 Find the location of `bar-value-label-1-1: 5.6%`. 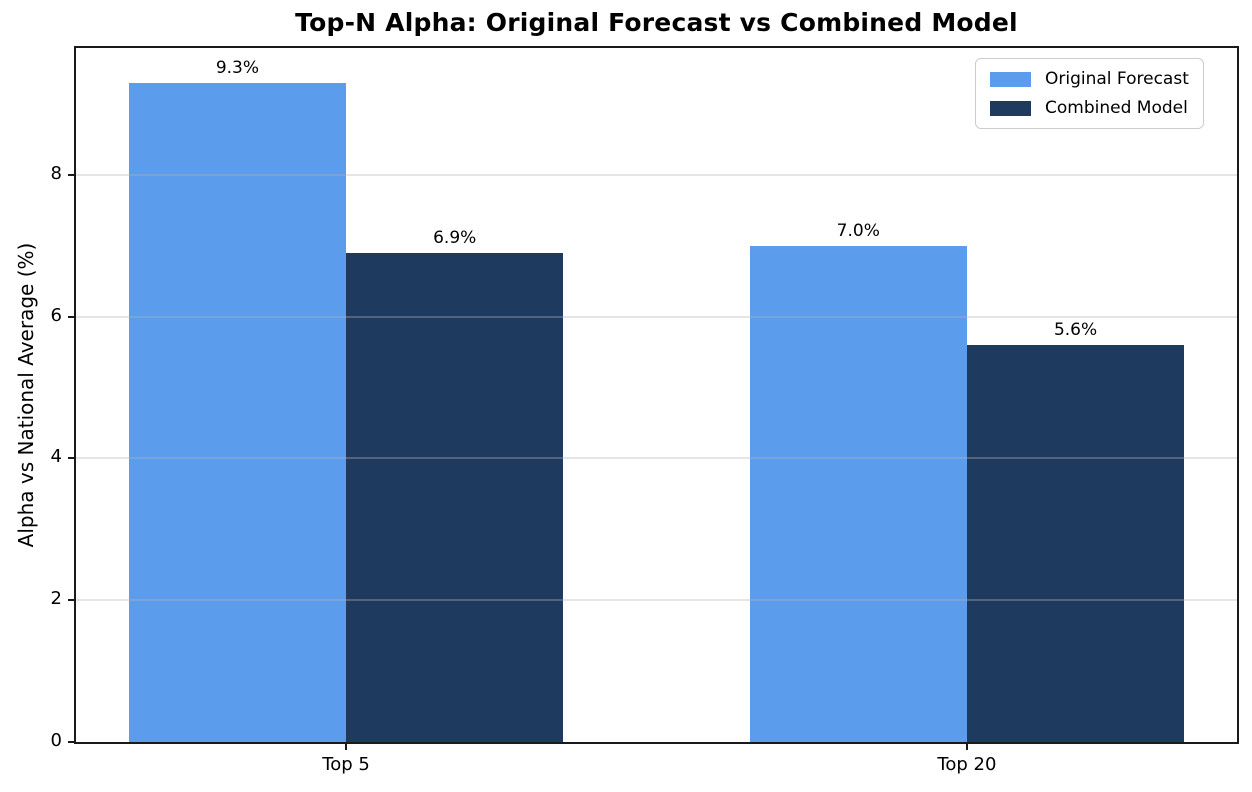

bar-value-label-1-1: 5.6% is located at coordinates (1075, 330).